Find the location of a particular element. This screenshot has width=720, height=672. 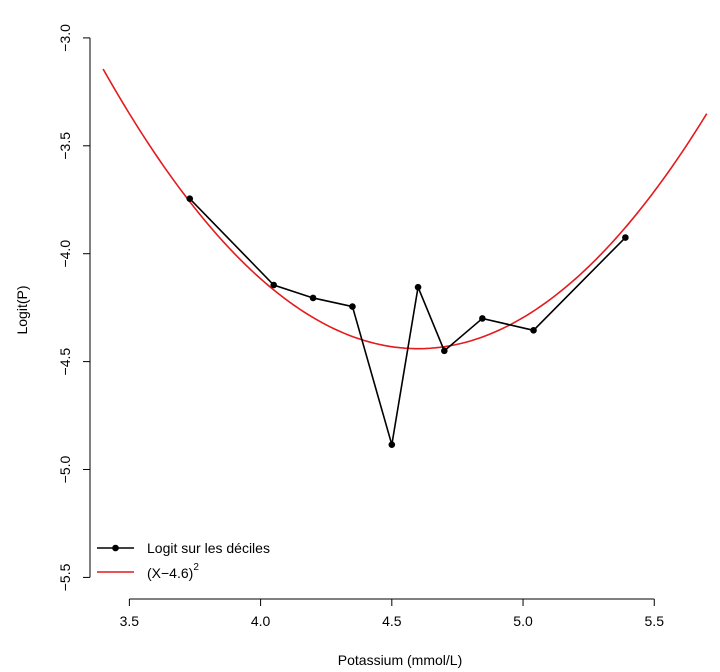

y-tick-label: −5.5 is located at coordinates (65, 577).